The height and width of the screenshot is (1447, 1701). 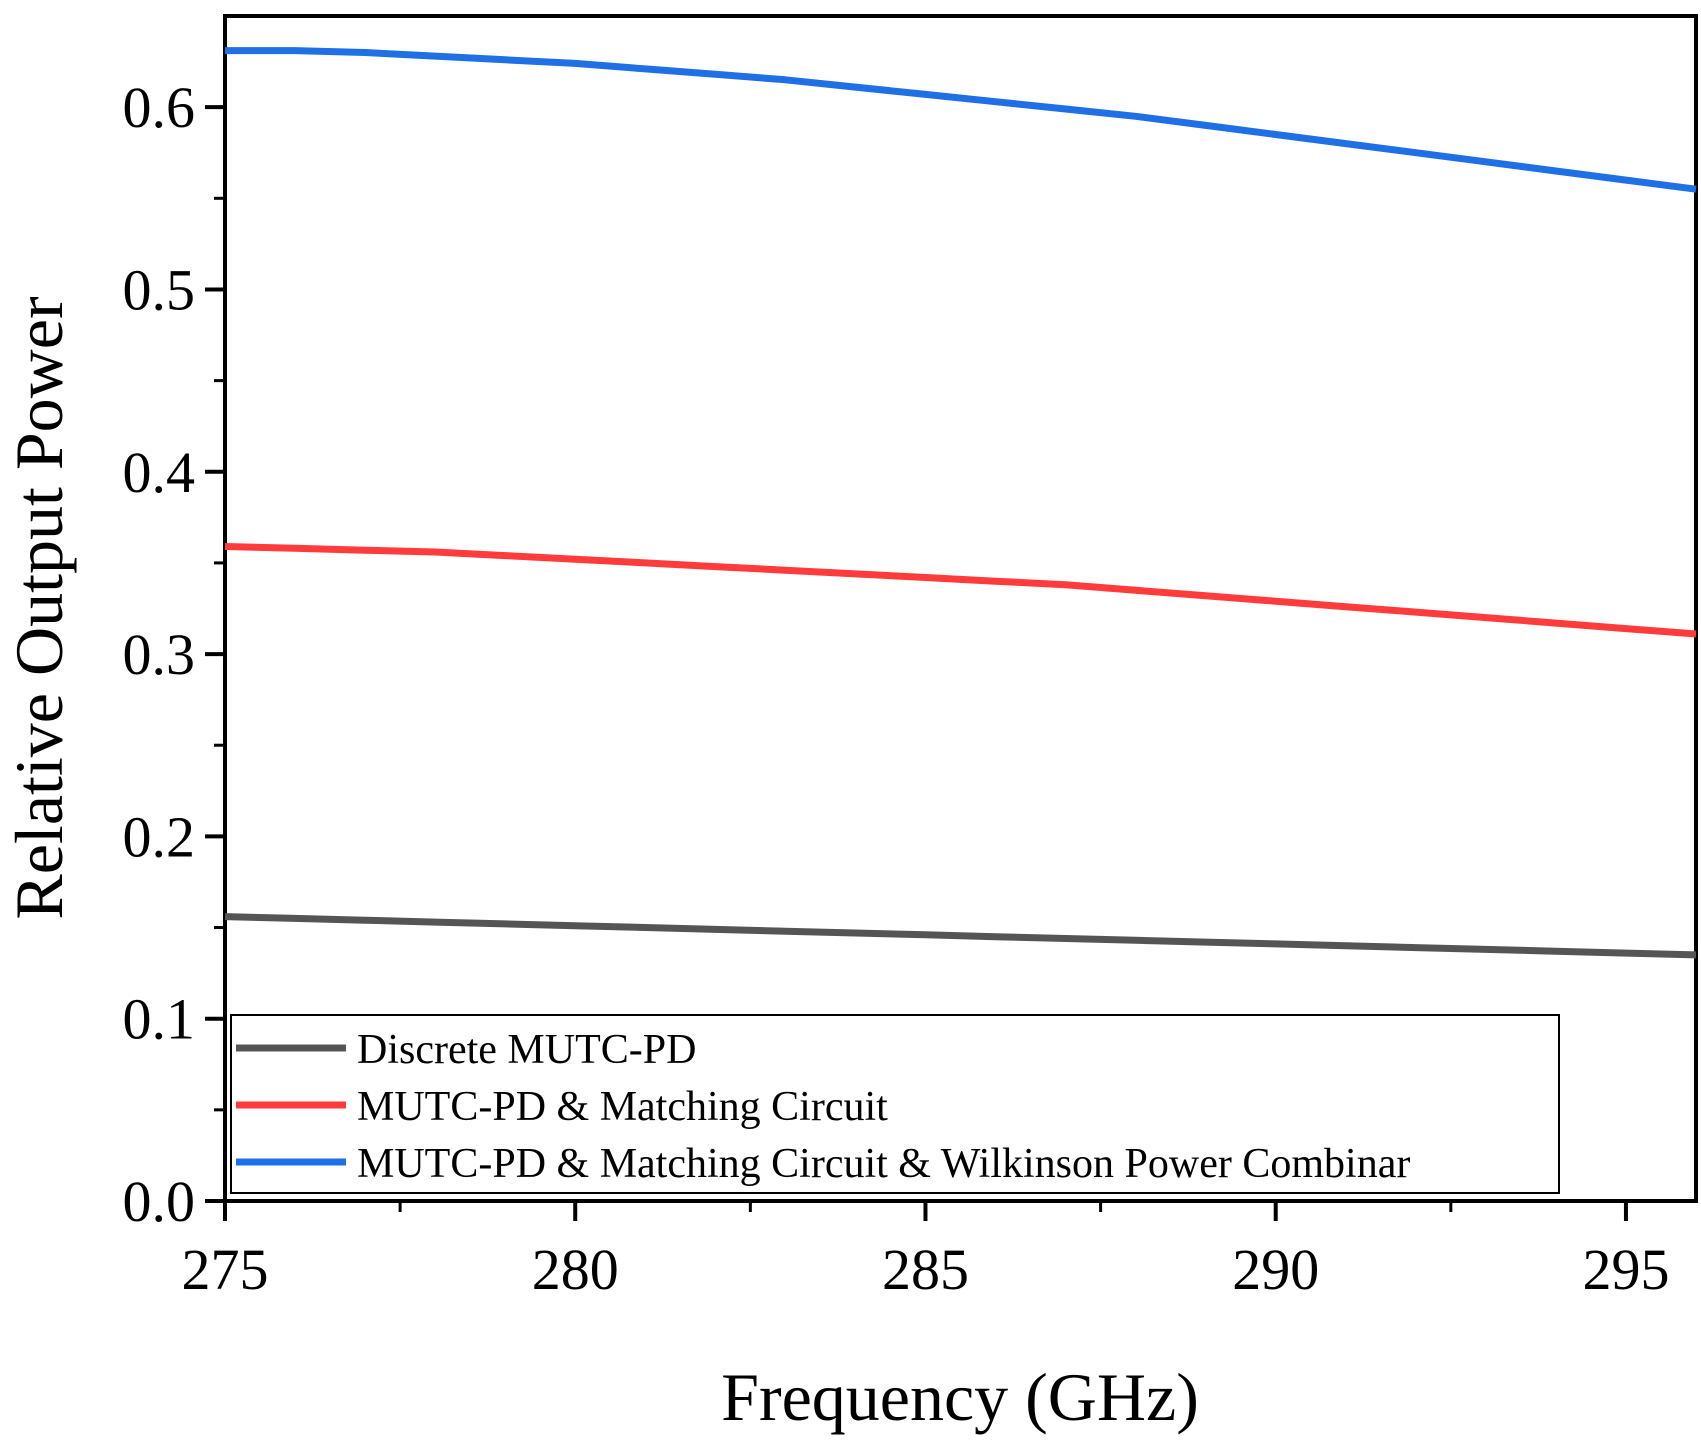 What do you see at coordinates (575, 1269) in the screenshot?
I see `x-tick-label: 280` at bounding box center [575, 1269].